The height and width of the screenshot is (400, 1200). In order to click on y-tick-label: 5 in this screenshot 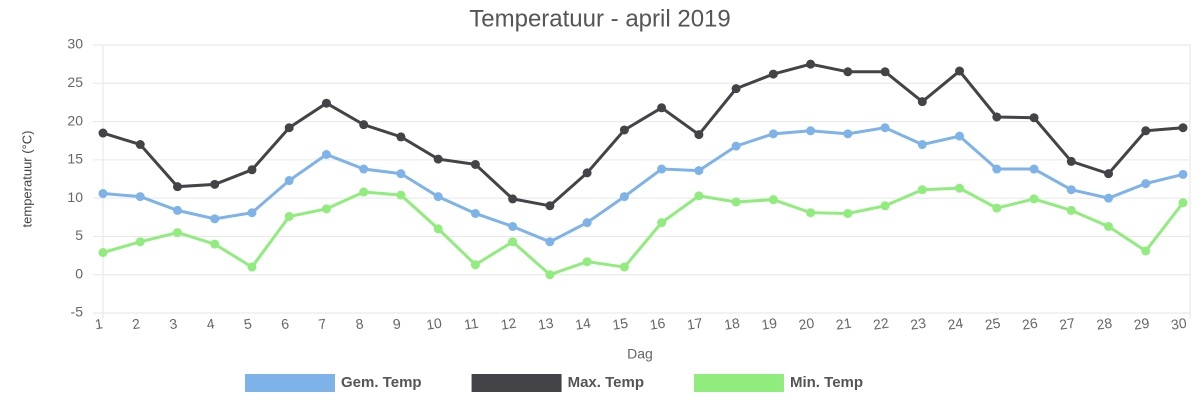, I will do `click(79, 235)`.